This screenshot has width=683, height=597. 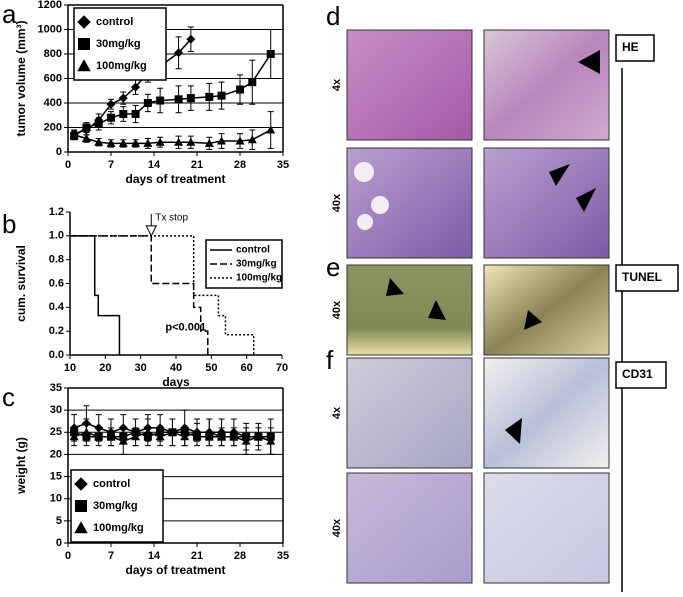 I want to click on x-tick-label: 0, so click(x=68, y=165).